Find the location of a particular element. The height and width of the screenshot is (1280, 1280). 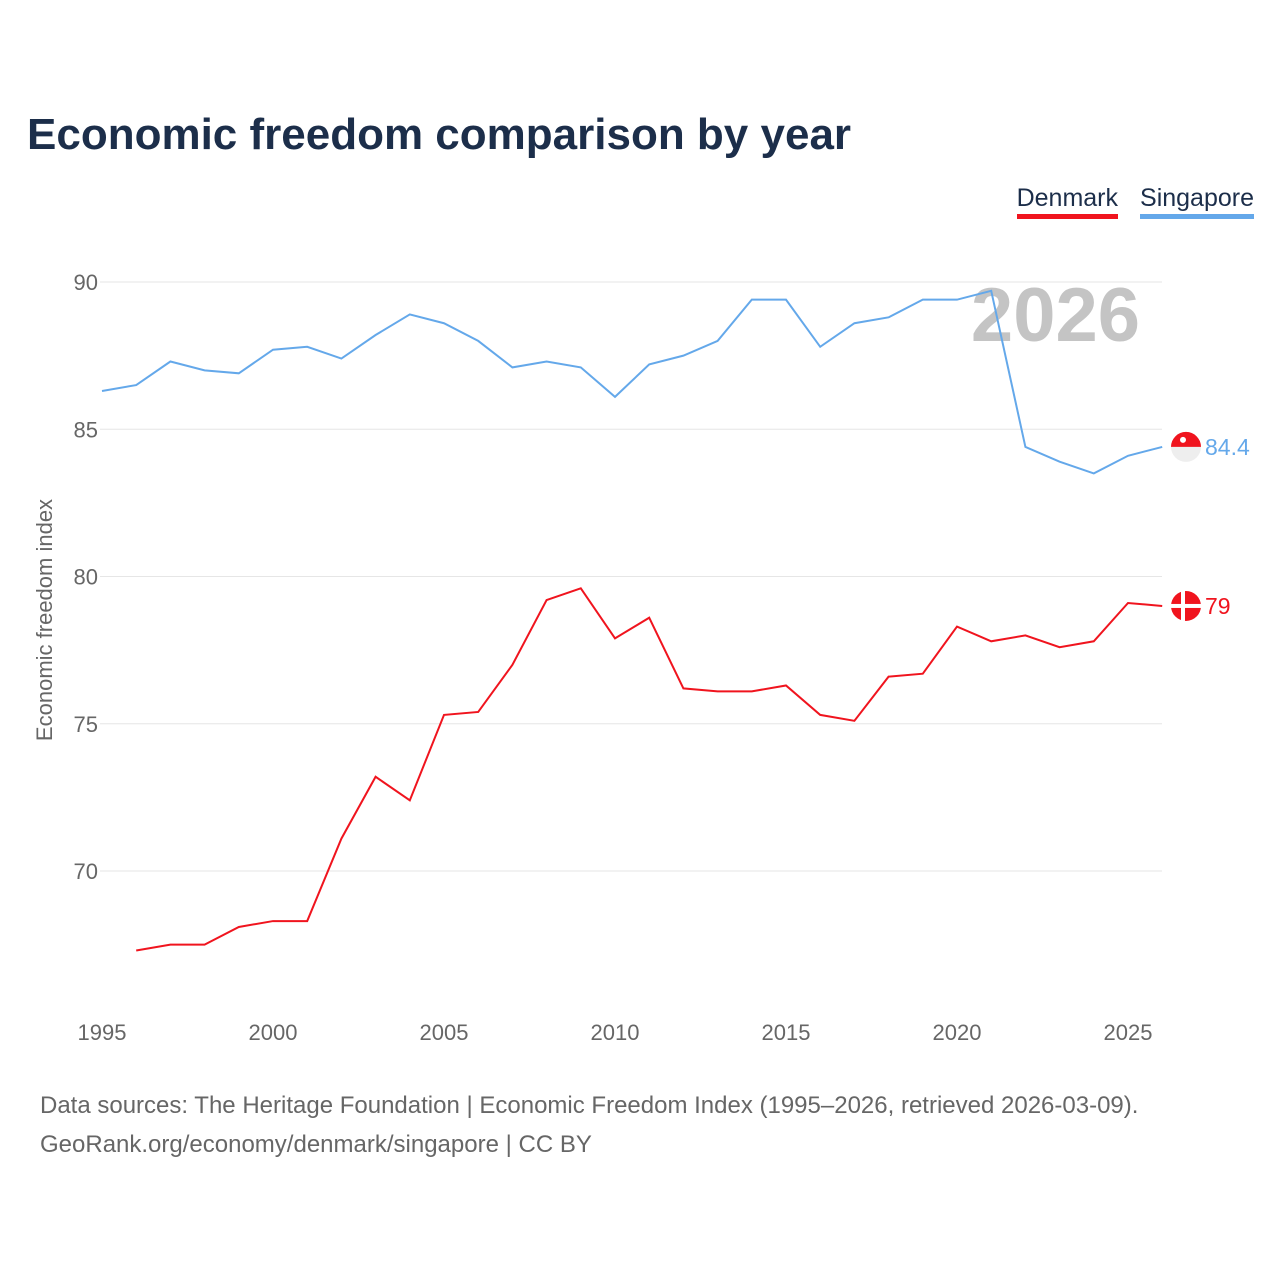

chart-title: Economic freedom comparison by year is located at coordinates (439, 134).